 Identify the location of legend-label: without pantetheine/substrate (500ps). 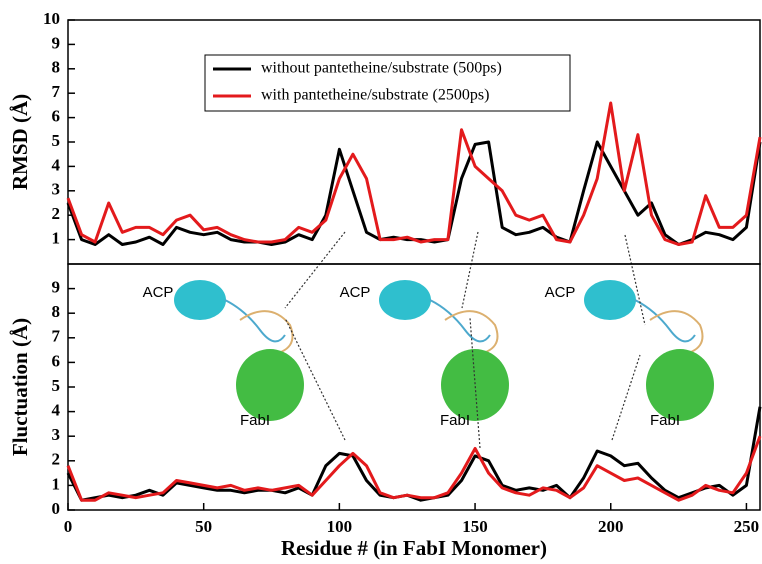
(381, 68).